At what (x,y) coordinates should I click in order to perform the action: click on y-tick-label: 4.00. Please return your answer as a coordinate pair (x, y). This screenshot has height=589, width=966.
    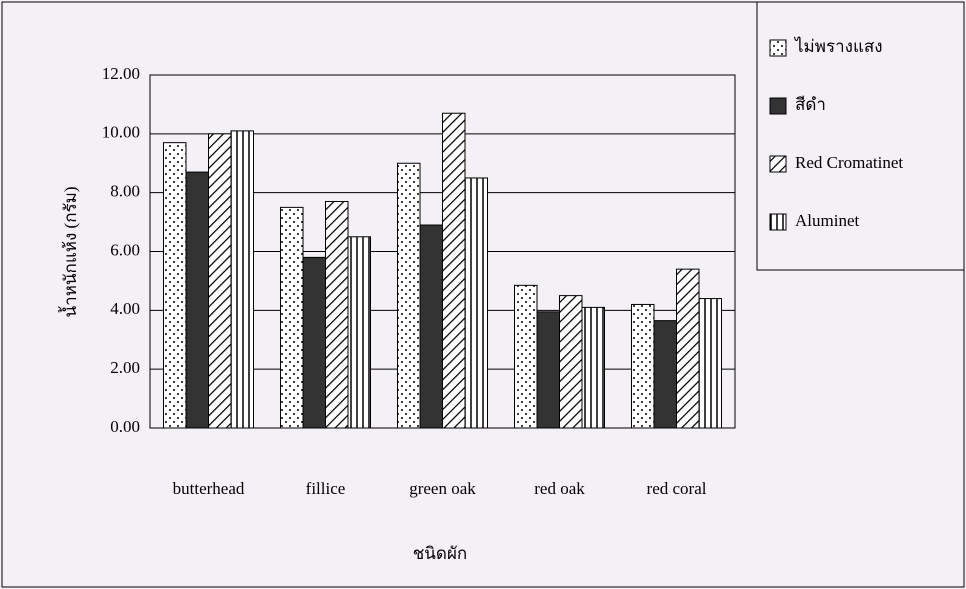
    Looking at the image, I should click on (125, 308).